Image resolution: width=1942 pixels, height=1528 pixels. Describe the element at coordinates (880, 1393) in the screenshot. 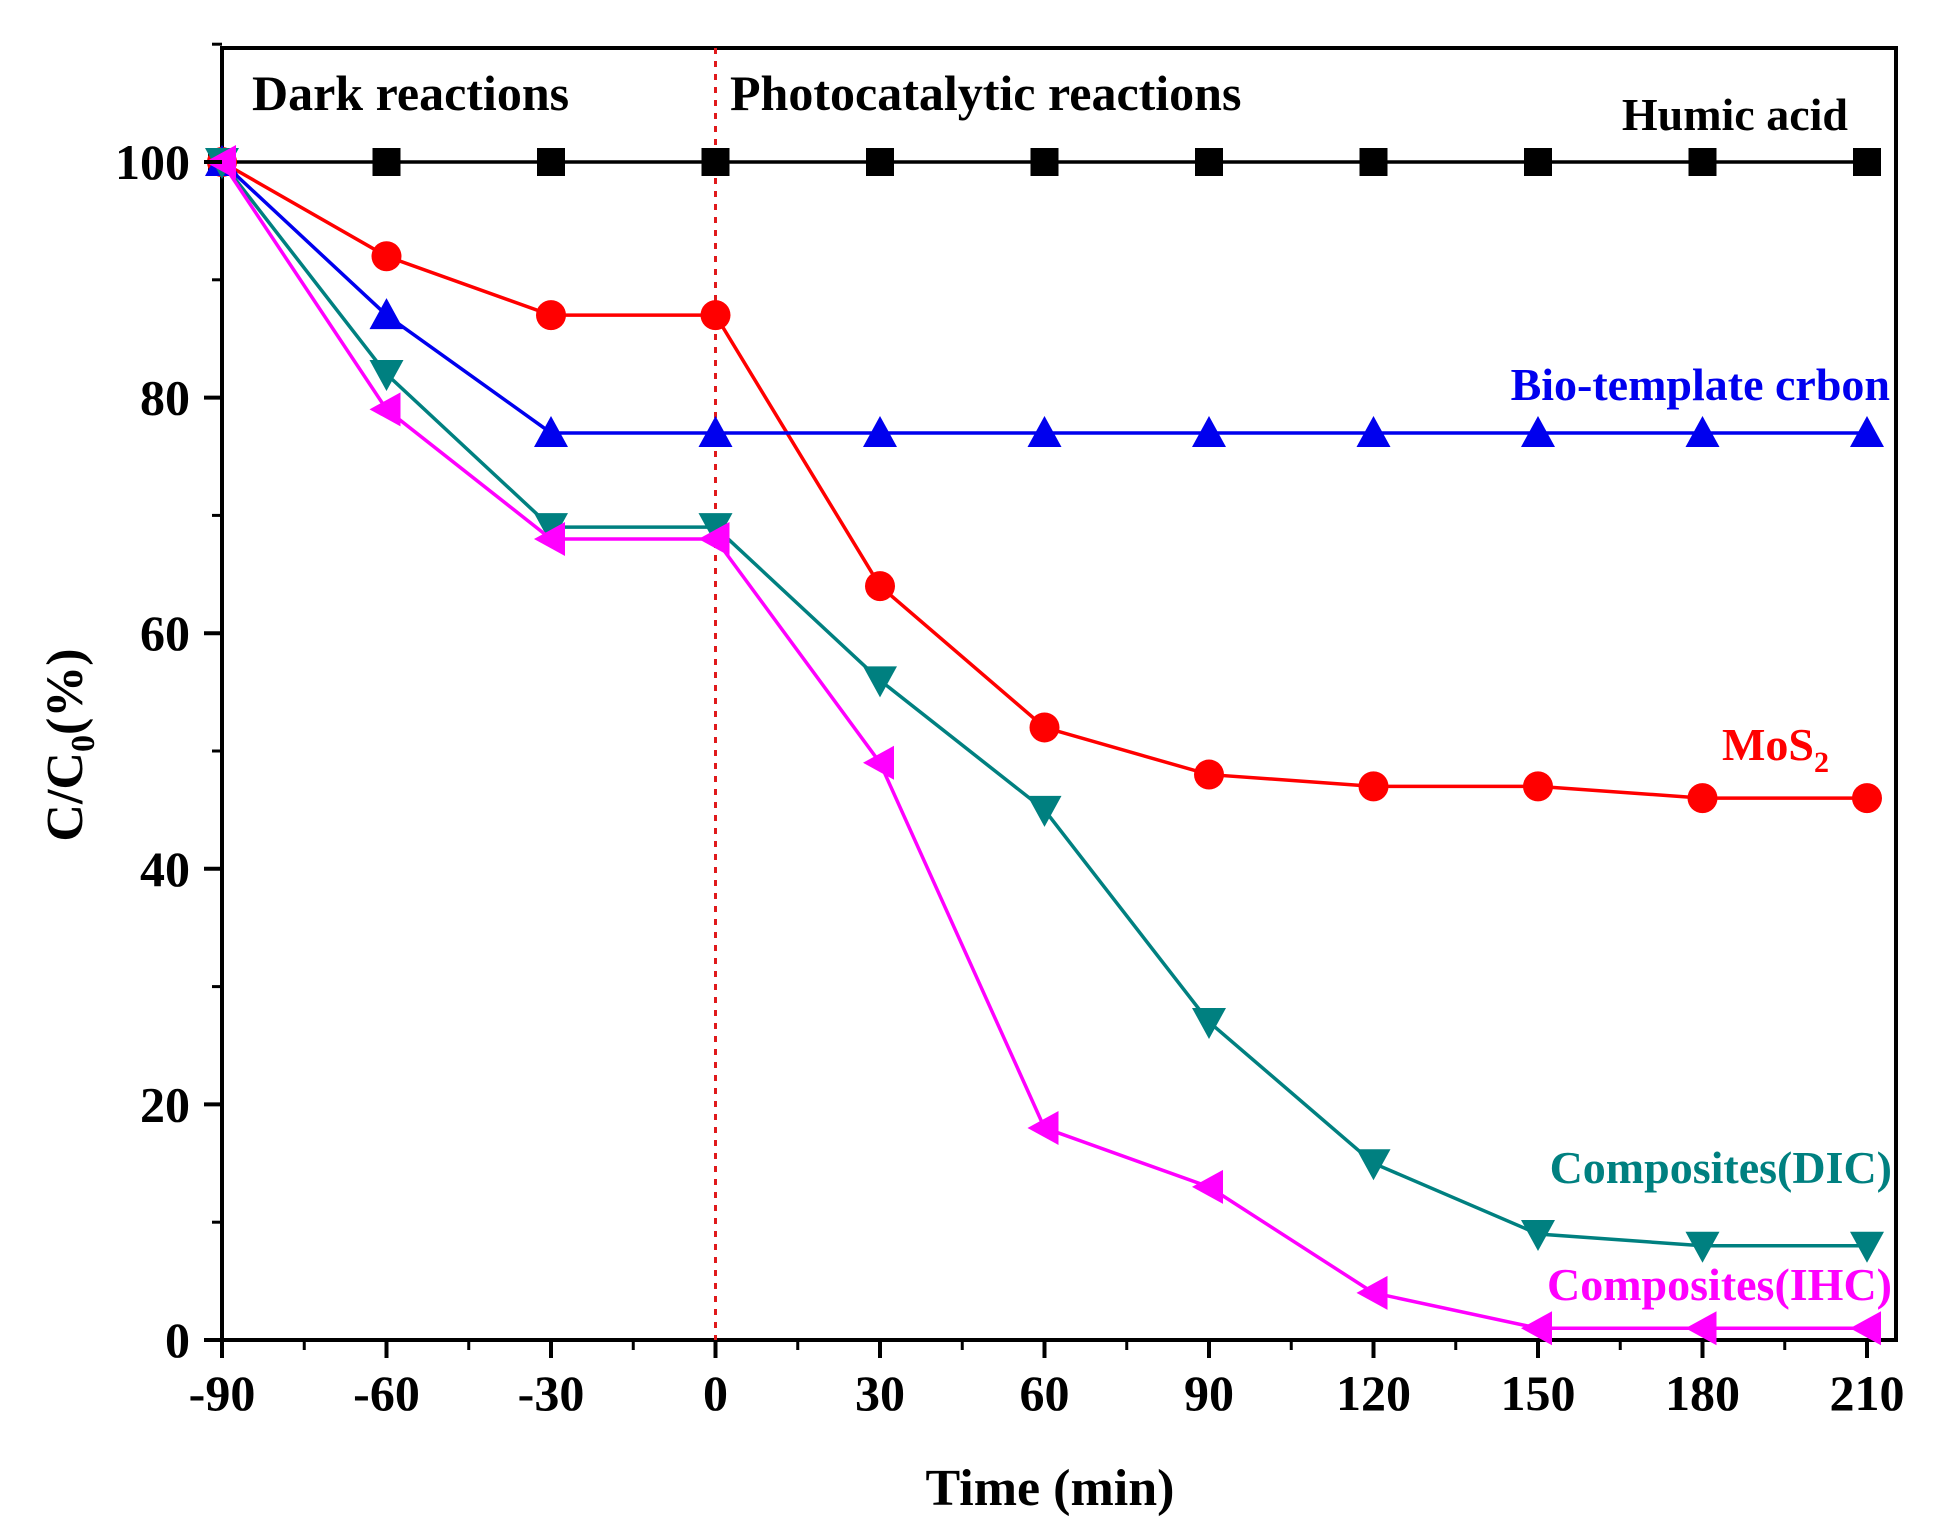

I see `x-tick-label: 30` at that location.